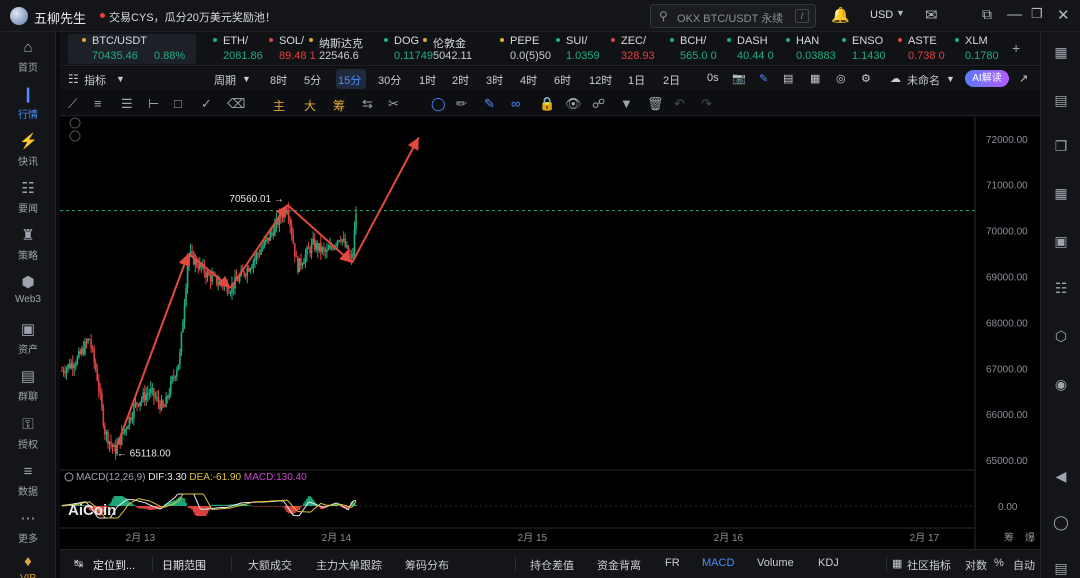 The image size is (1080, 578). What do you see at coordinates (313, 81) in the screenshot?
I see `timeframe-1: 5分` at bounding box center [313, 81].